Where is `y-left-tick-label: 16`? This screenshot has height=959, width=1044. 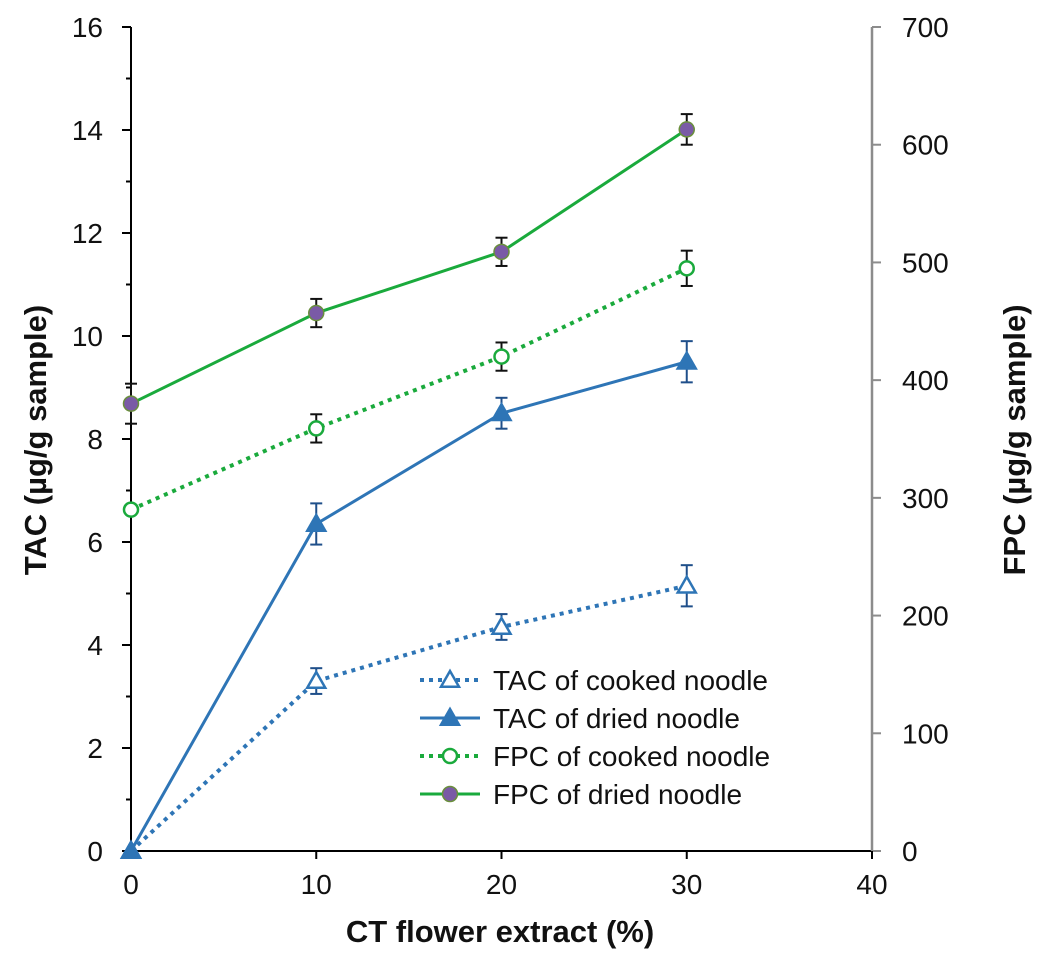 y-left-tick-label: 16 is located at coordinates (87, 27).